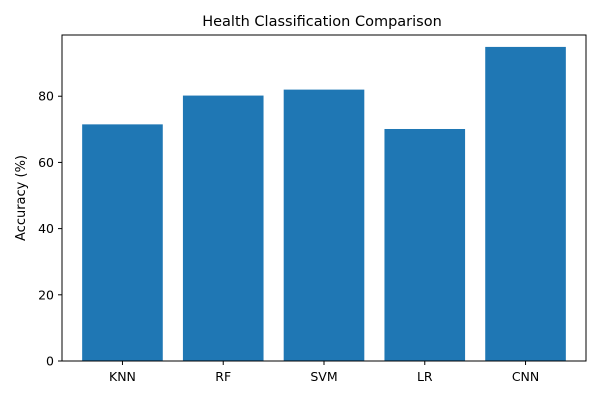 The width and height of the screenshot is (600, 404). What do you see at coordinates (322, 22) in the screenshot?
I see `chart-title: Health Classification Comparison` at bounding box center [322, 22].